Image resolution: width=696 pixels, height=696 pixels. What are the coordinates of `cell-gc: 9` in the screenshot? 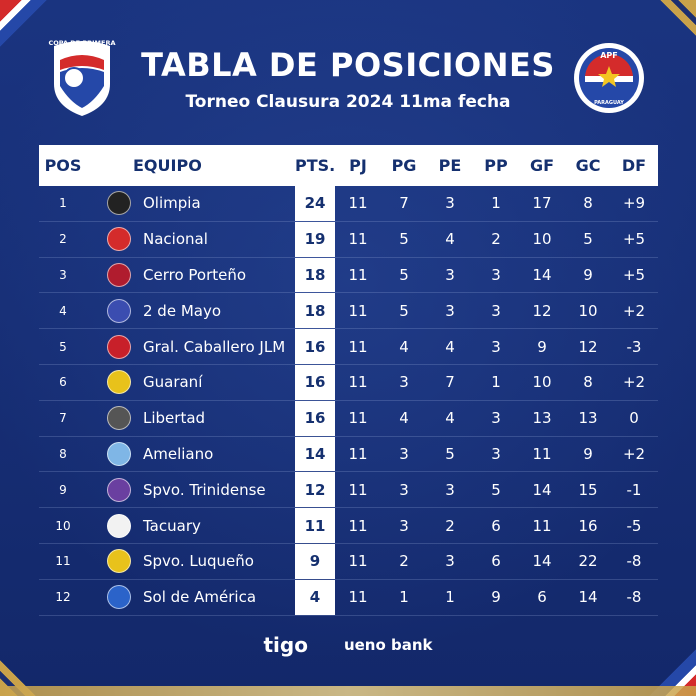 It's located at (588, 453).